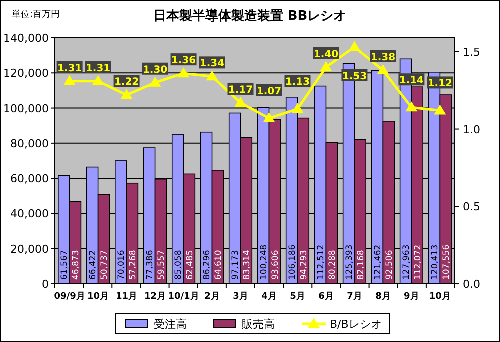 This screenshot has width=500, height=342. I want to click on data-label: 46,873, so click(77, 265).